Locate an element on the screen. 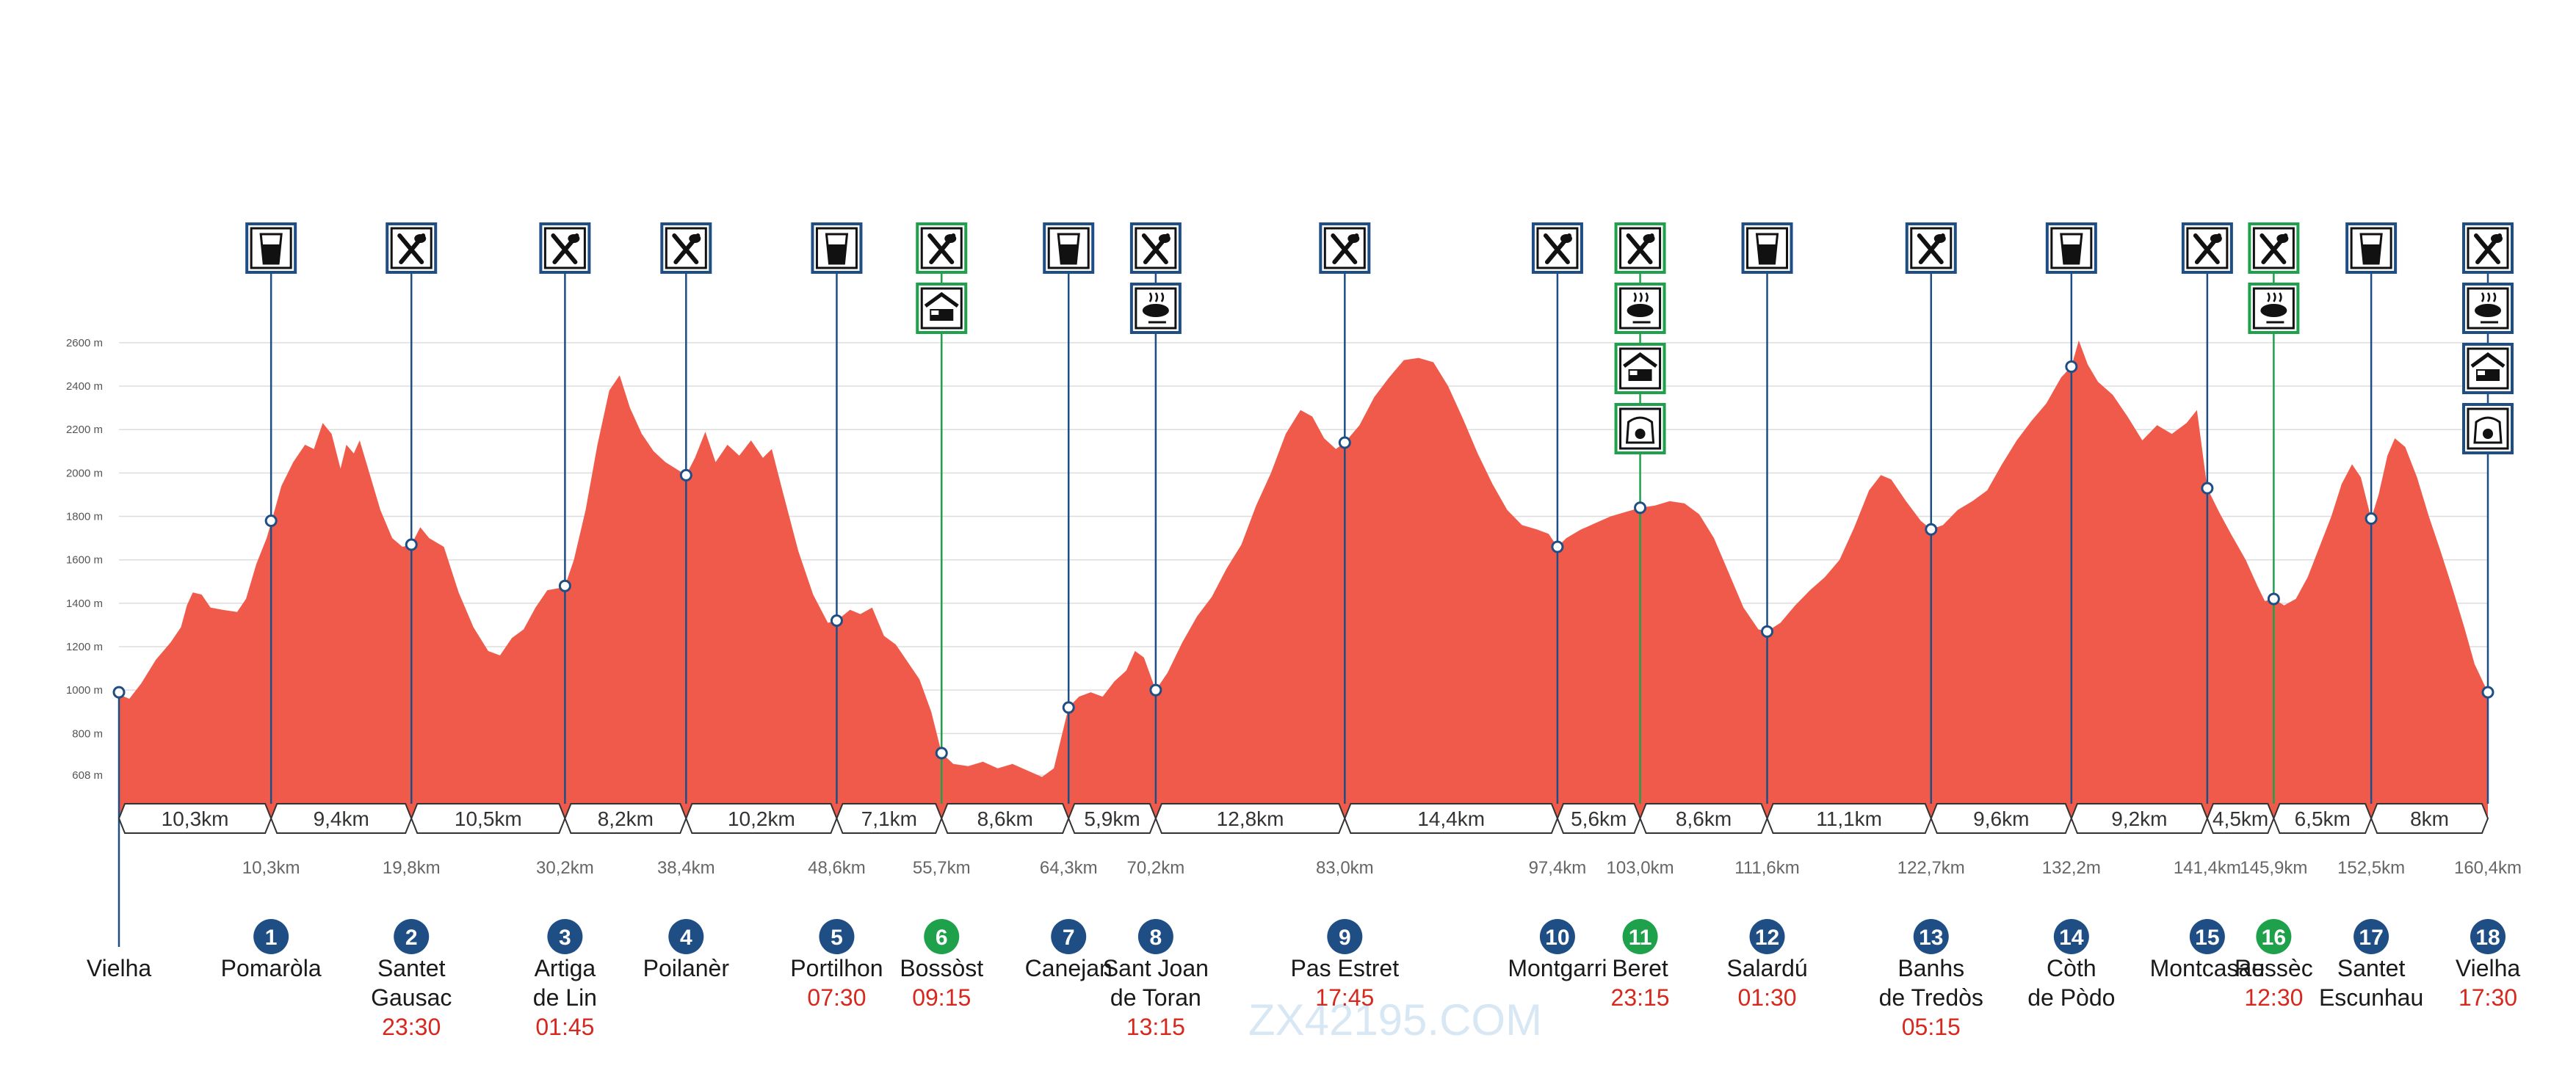 The height and width of the screenshot is (1068, 2576). cumulative-km: 70,2km is located at coordinates (1156, 868).